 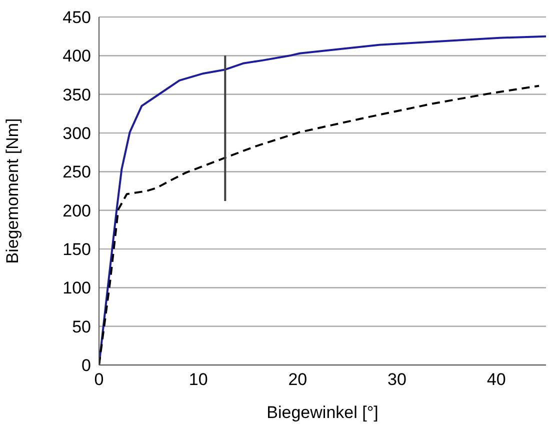 I want to click on y-tick-label: 450, so click(x=76, y=18).